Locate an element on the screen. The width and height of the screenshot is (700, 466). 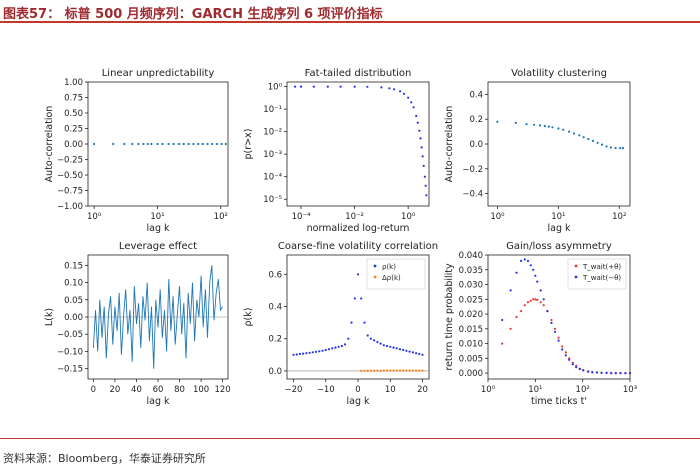
chart4-series-line is located at coordinates (157, 317).